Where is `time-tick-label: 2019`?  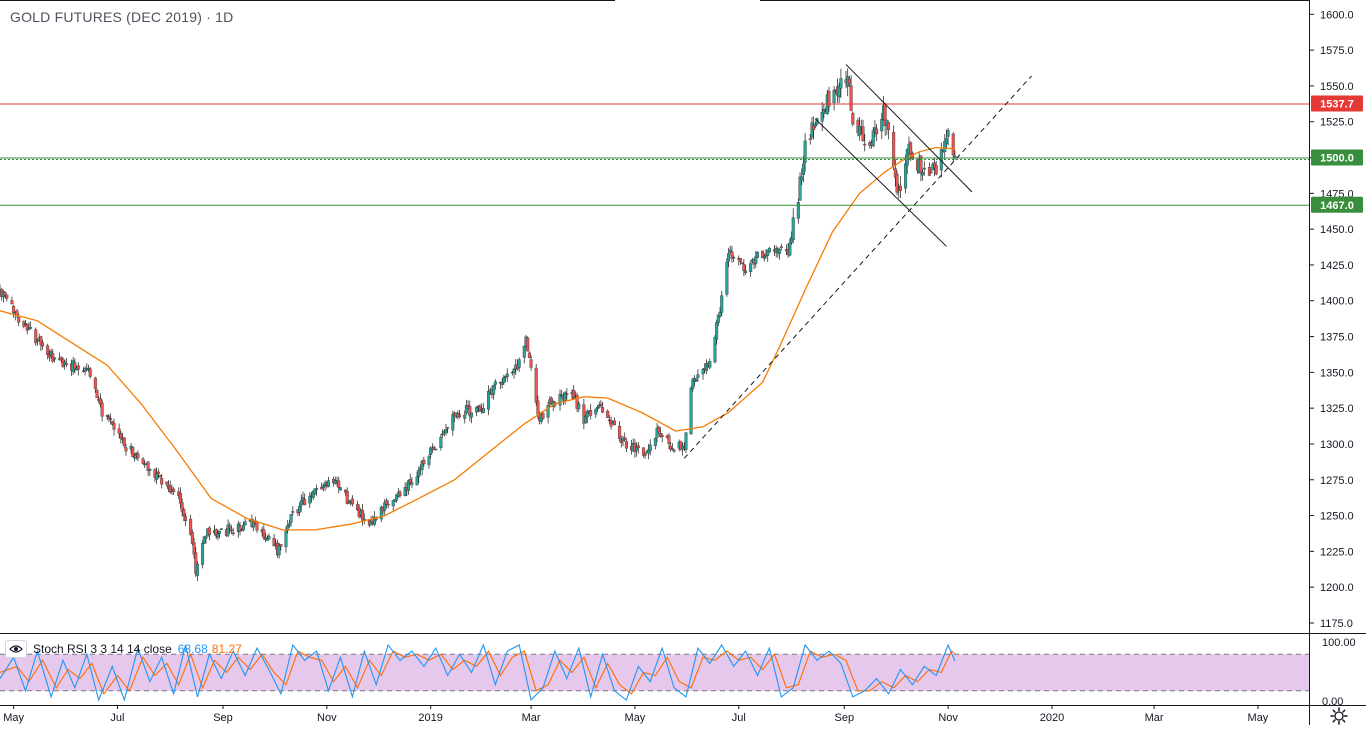 time-tick-label: 2019 is located at coordinates (430, 718).